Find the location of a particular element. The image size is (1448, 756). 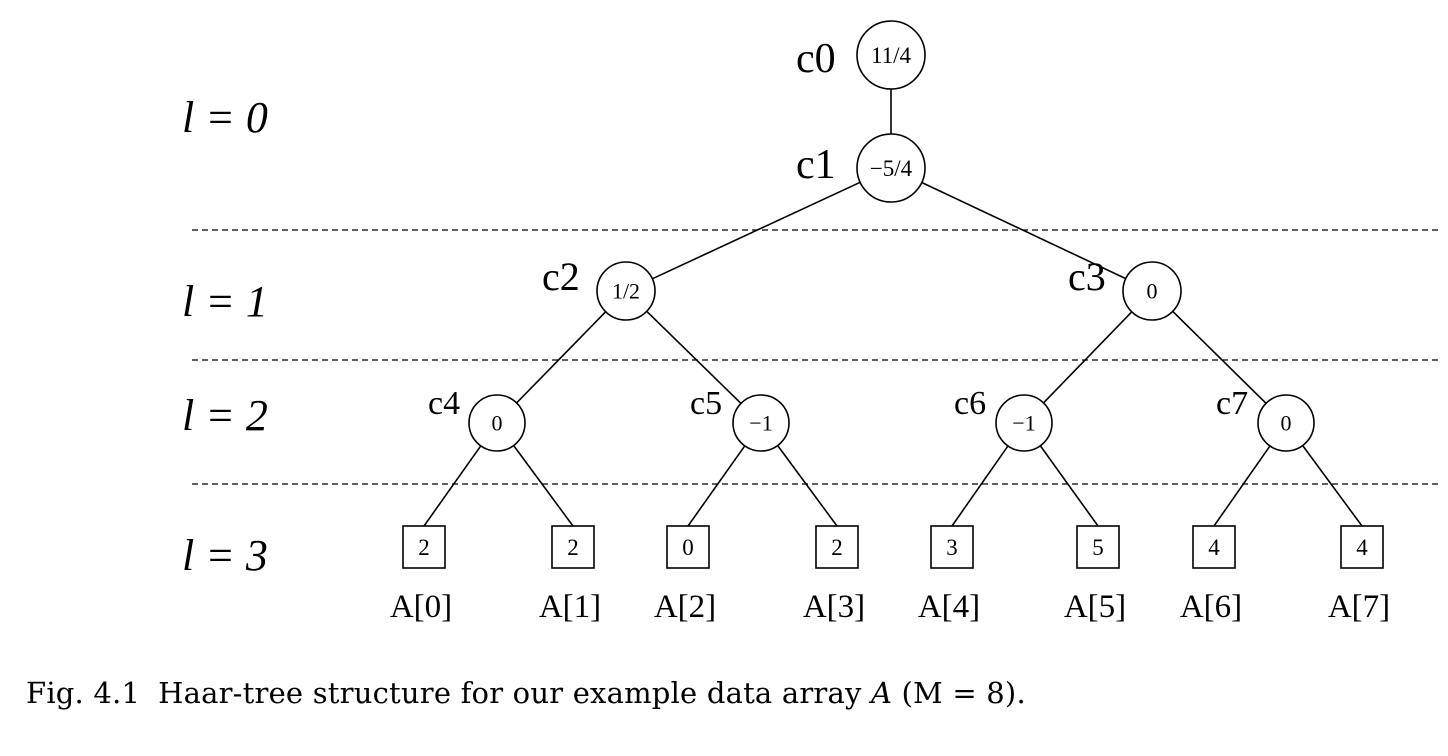

level-label-2: l = 2 is located at coordinates (225, 415).